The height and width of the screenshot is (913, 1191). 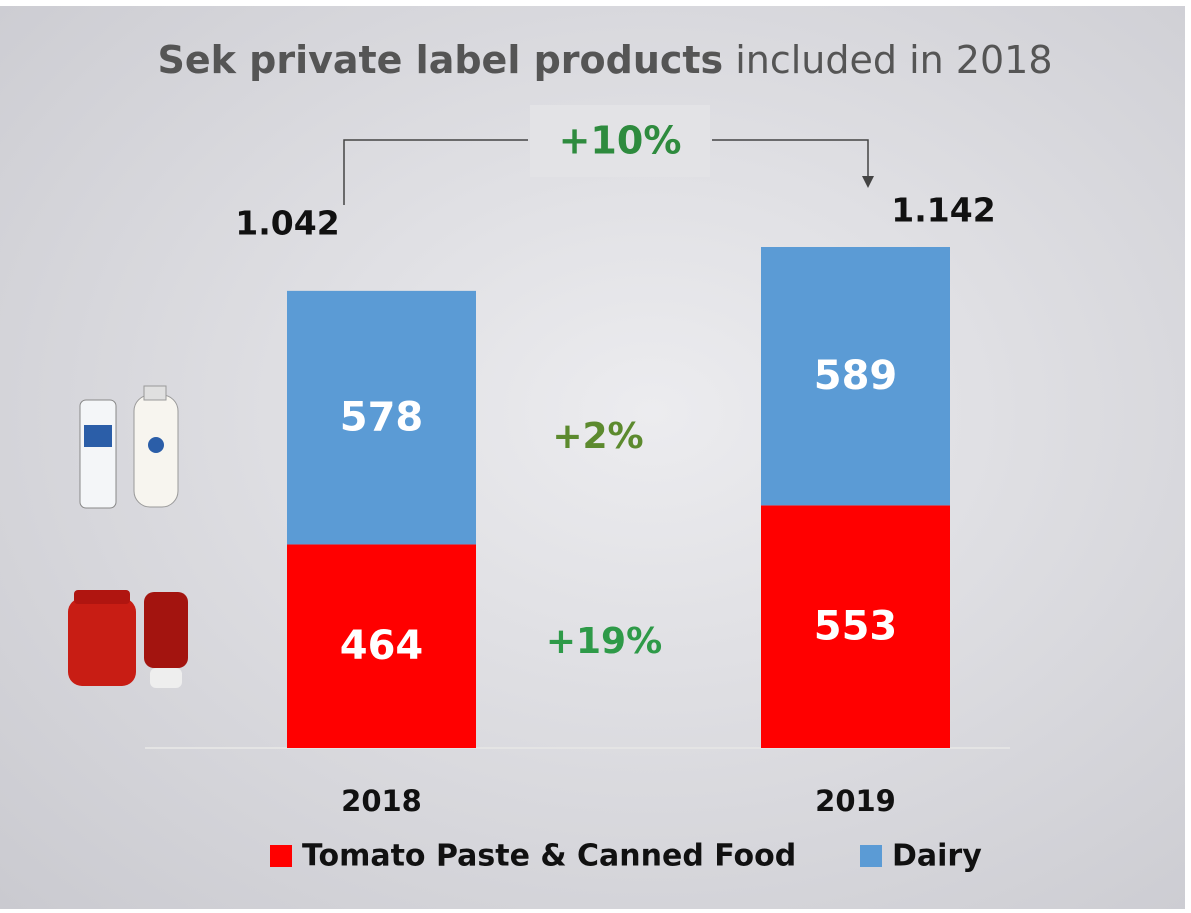 I want to click on total-label: 1.142, so click(x=943, y=210).